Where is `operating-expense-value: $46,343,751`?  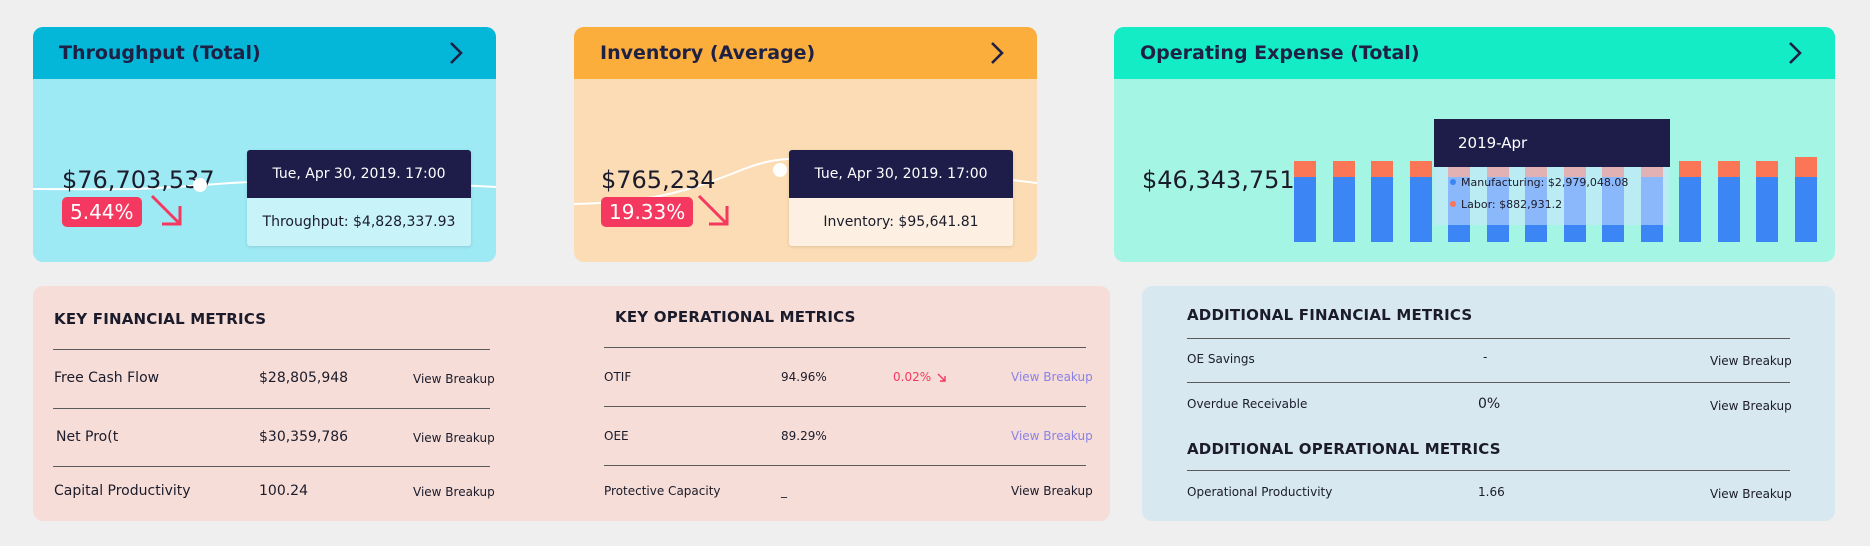
operating-expense-value: $46,343,751 is located at coordinates (1218, 180).